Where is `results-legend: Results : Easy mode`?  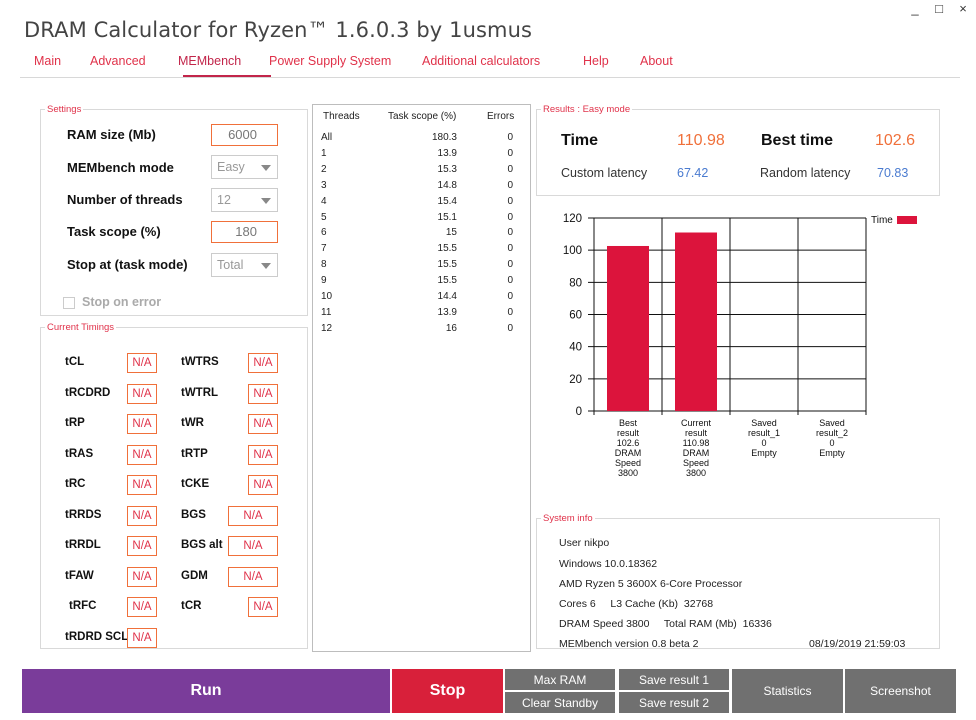
results-legend: Results : Easy mode is located at coordinates (587, 109).